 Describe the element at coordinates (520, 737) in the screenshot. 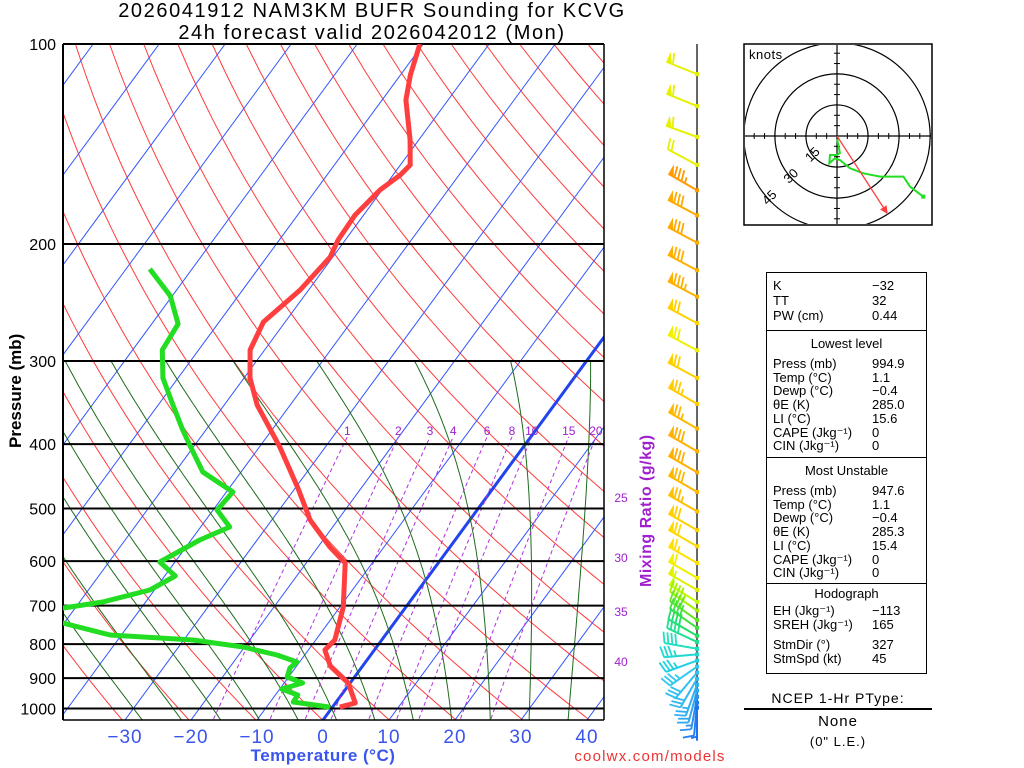

I see `temperature-tick-label: 30` at that location.